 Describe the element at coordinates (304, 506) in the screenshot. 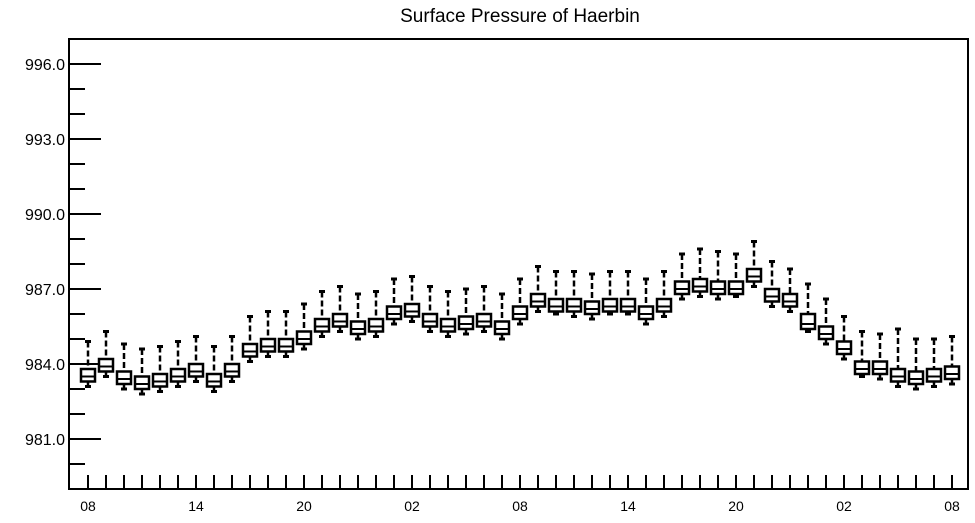

I see `x-tick-label: 20` at that location.